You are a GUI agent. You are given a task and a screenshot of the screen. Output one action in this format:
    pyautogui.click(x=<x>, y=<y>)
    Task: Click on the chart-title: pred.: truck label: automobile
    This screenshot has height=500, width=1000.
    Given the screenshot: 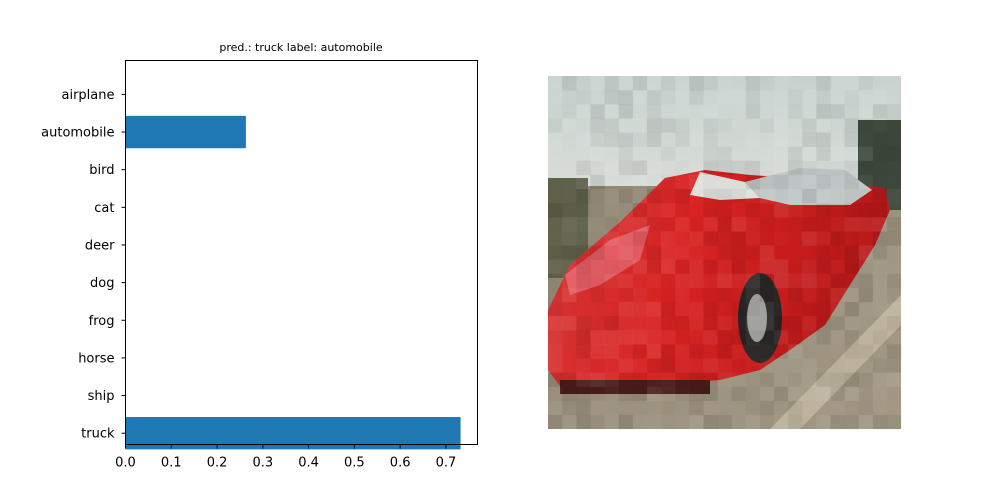 What is the action you would take?
    pyautogui.click(x=301, y=47)
    